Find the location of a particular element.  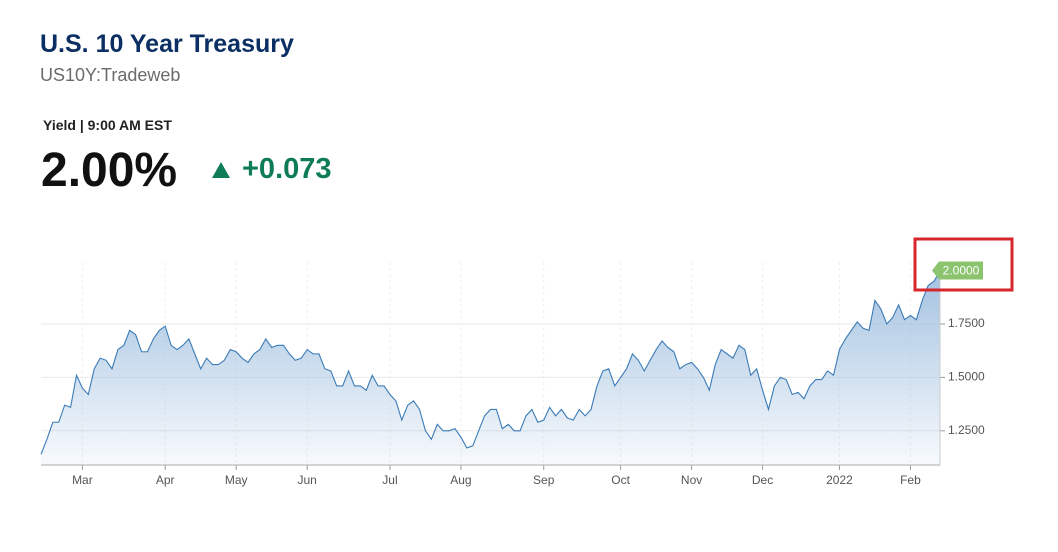

yield-label: Yield | 9:00 AM EST is located at coordinates (107, 125).